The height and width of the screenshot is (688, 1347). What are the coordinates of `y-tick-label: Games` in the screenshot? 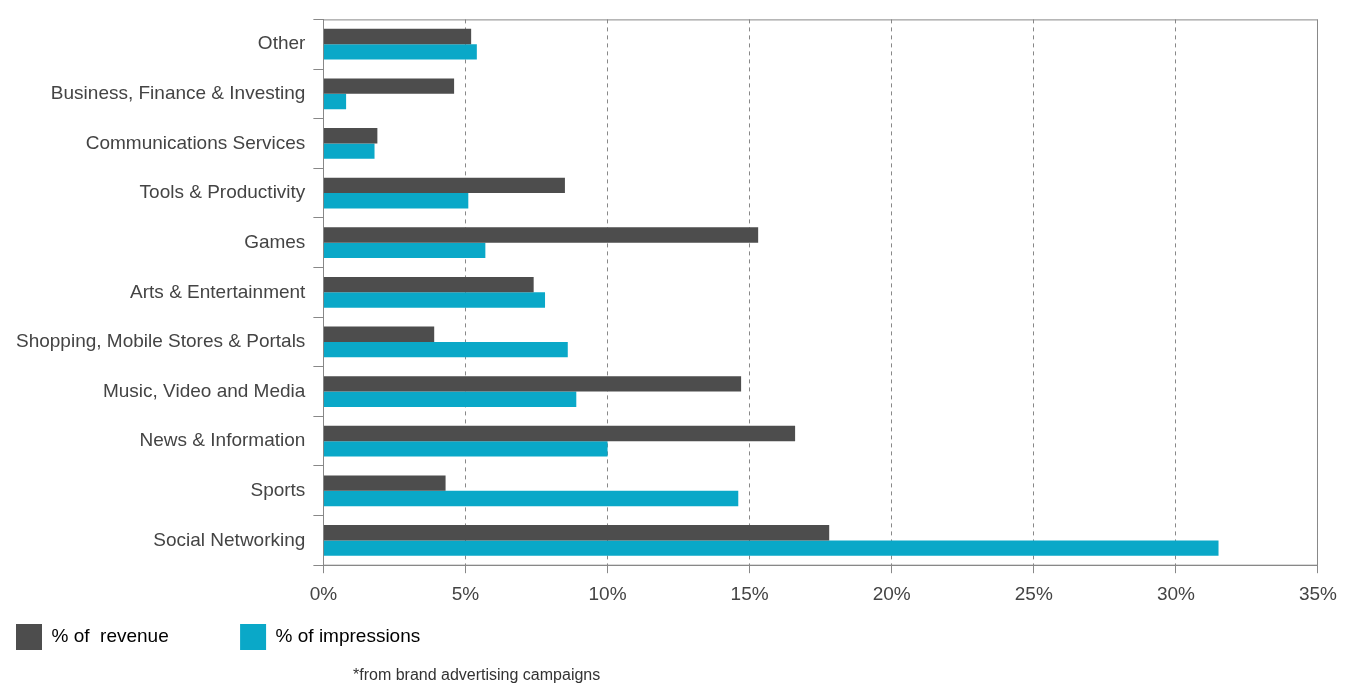 It's located at (275, 241).